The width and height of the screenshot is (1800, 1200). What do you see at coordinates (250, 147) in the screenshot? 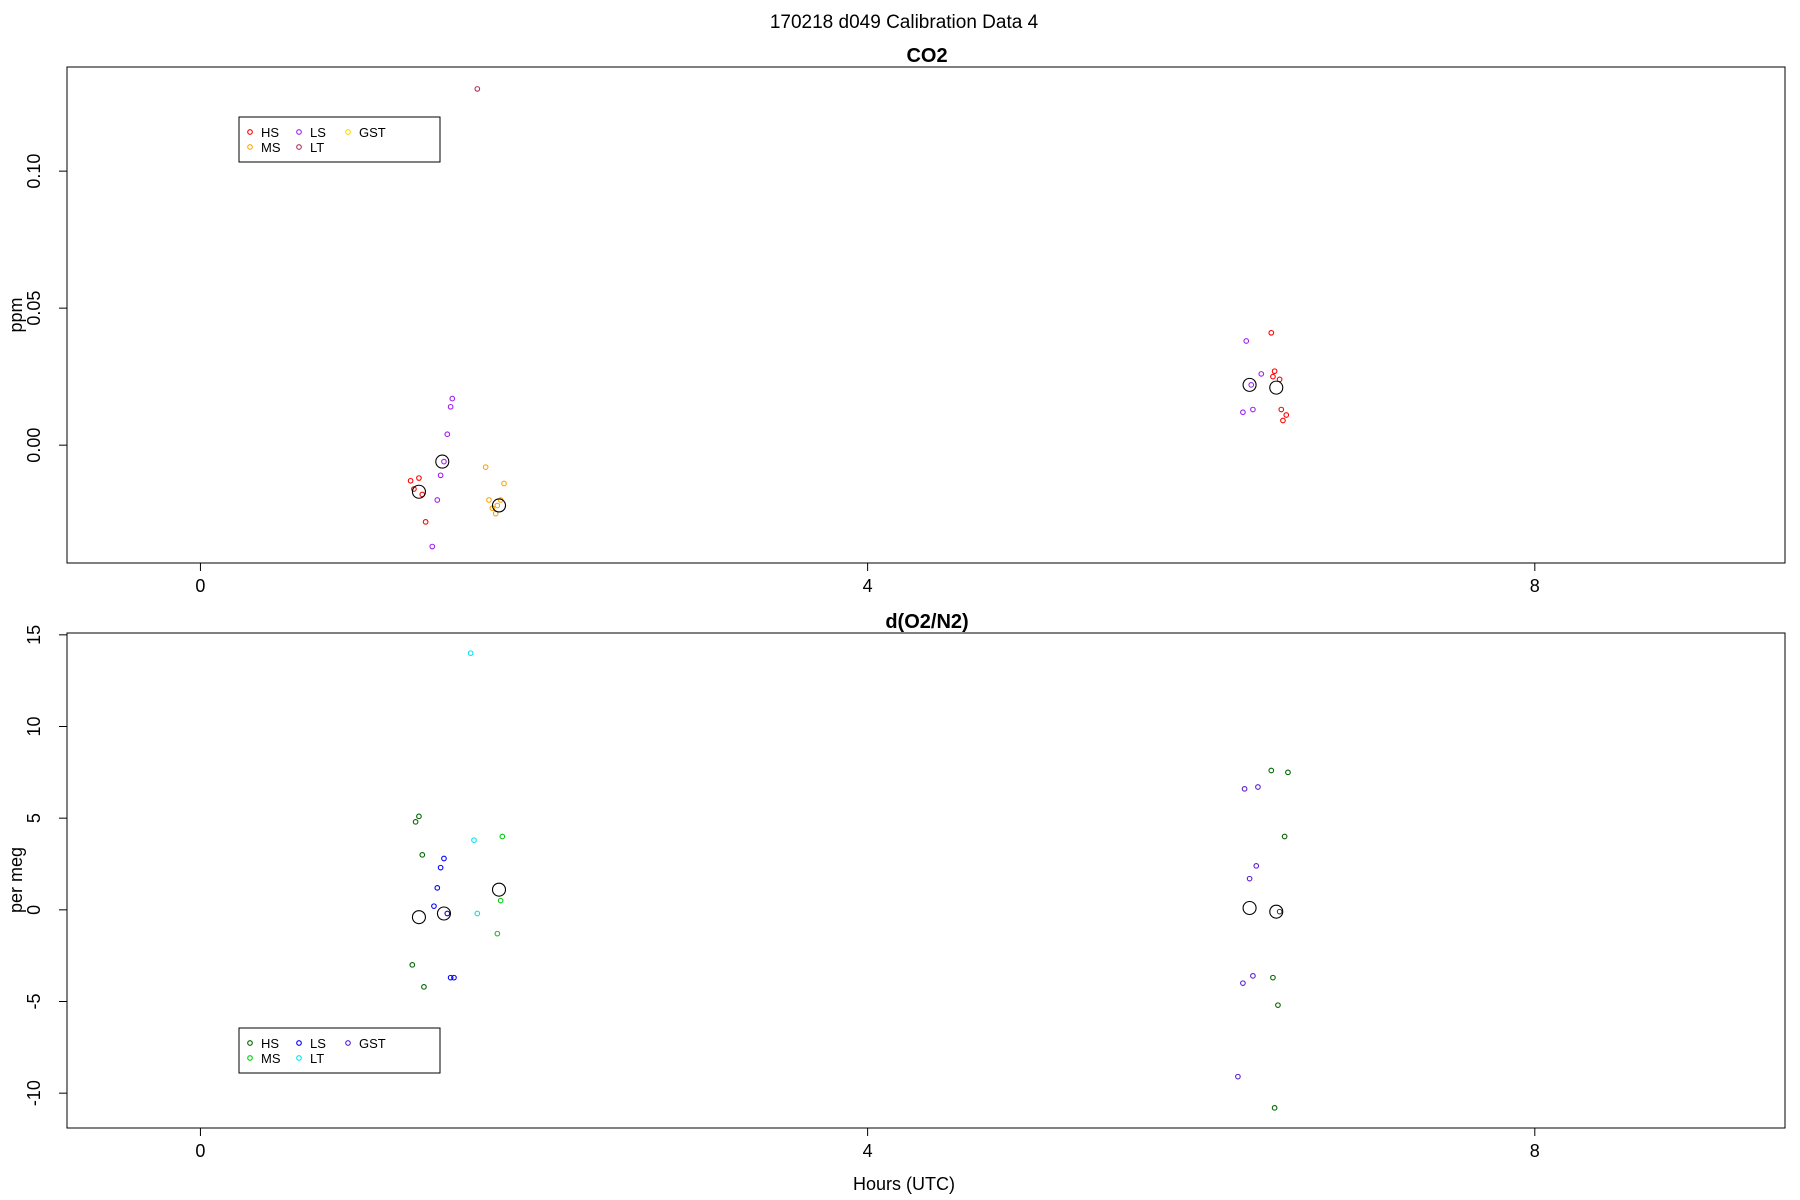
I see `co2-legend-marker-ms` at bounding box center [250, 147].